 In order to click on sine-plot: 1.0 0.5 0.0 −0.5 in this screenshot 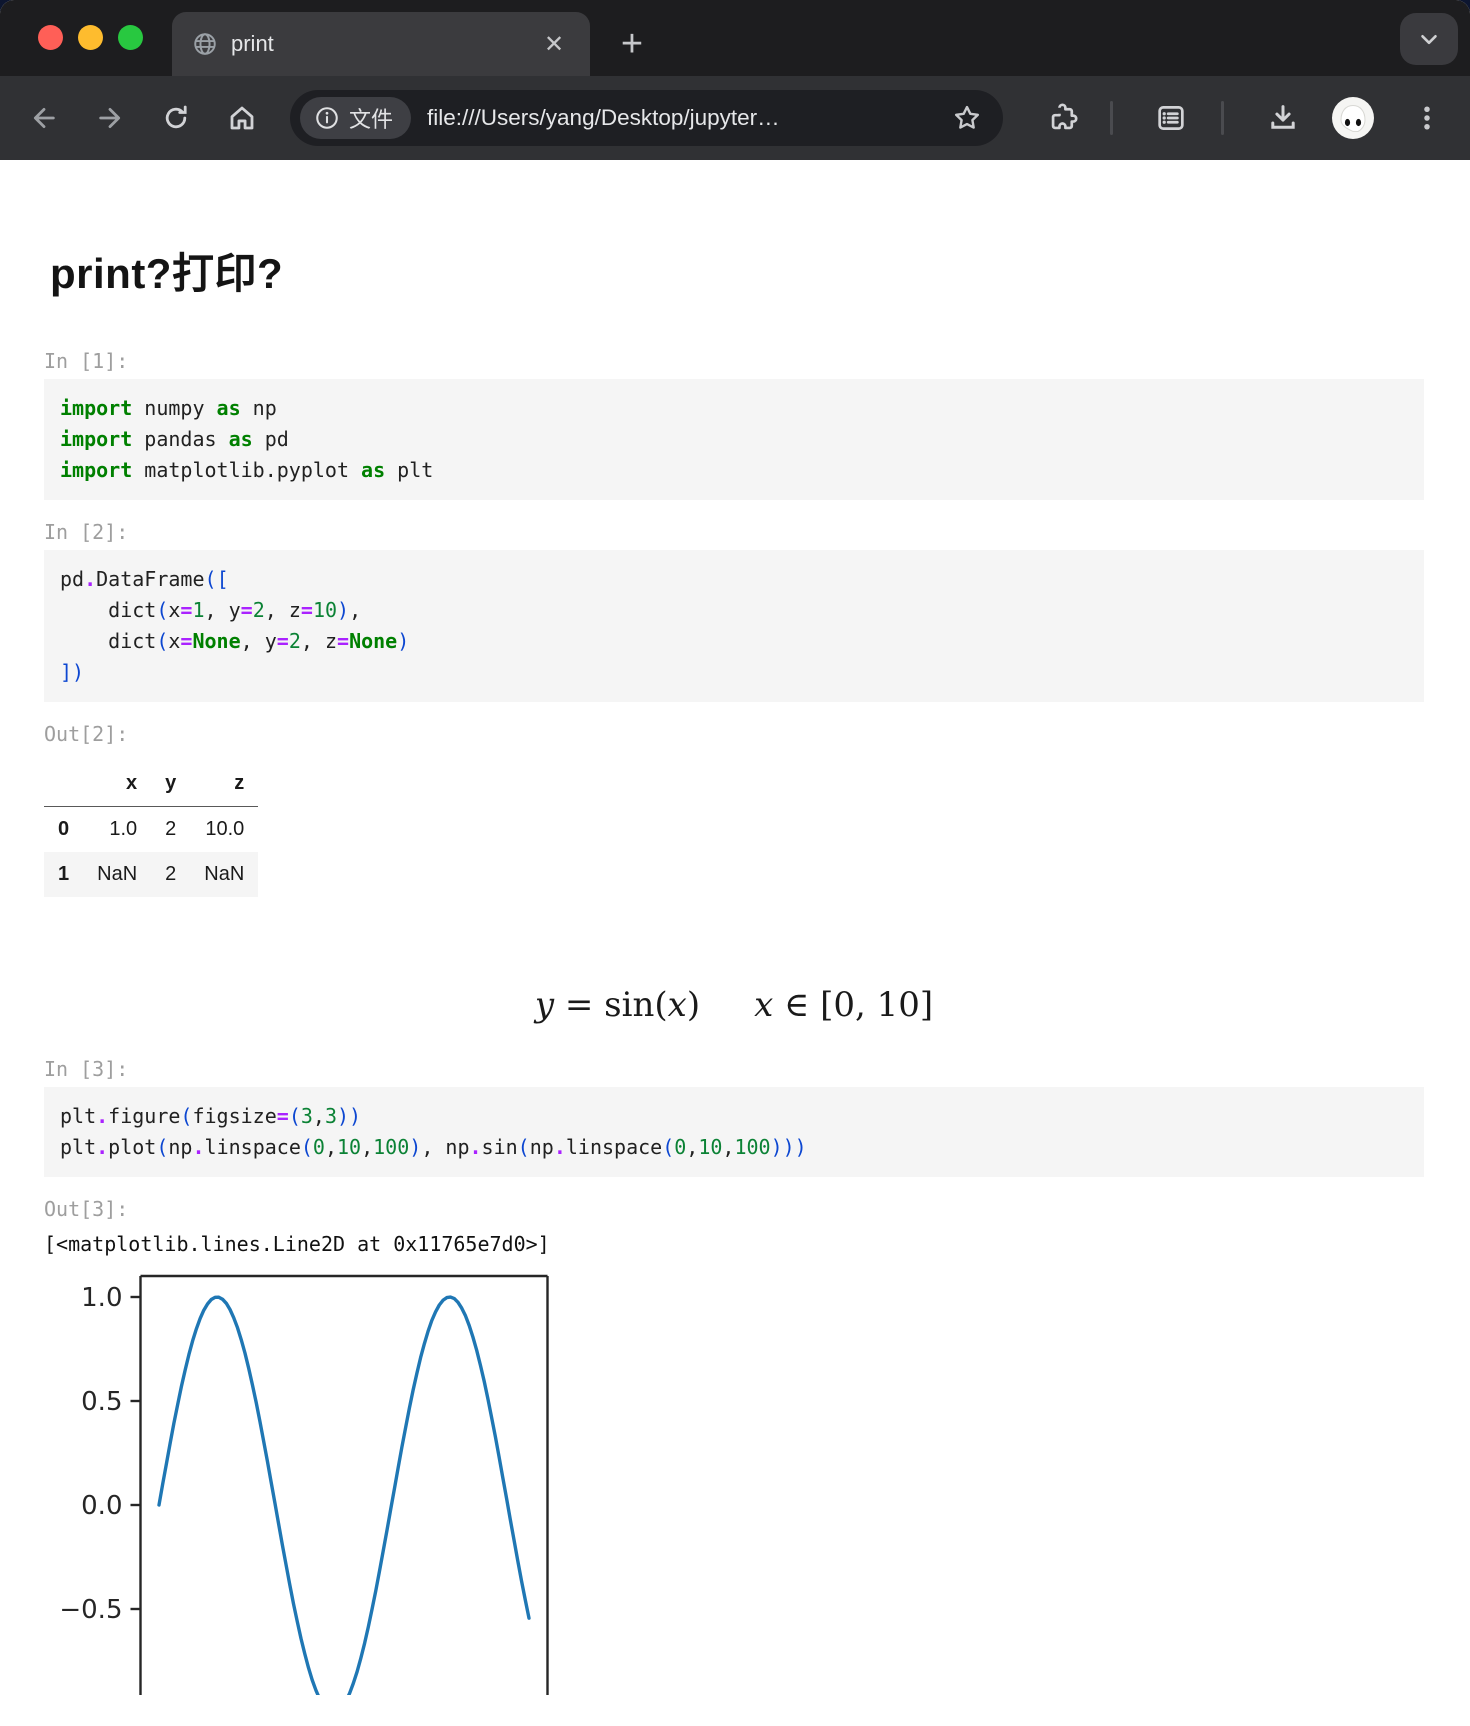, I will do `click(304, 1484)`.